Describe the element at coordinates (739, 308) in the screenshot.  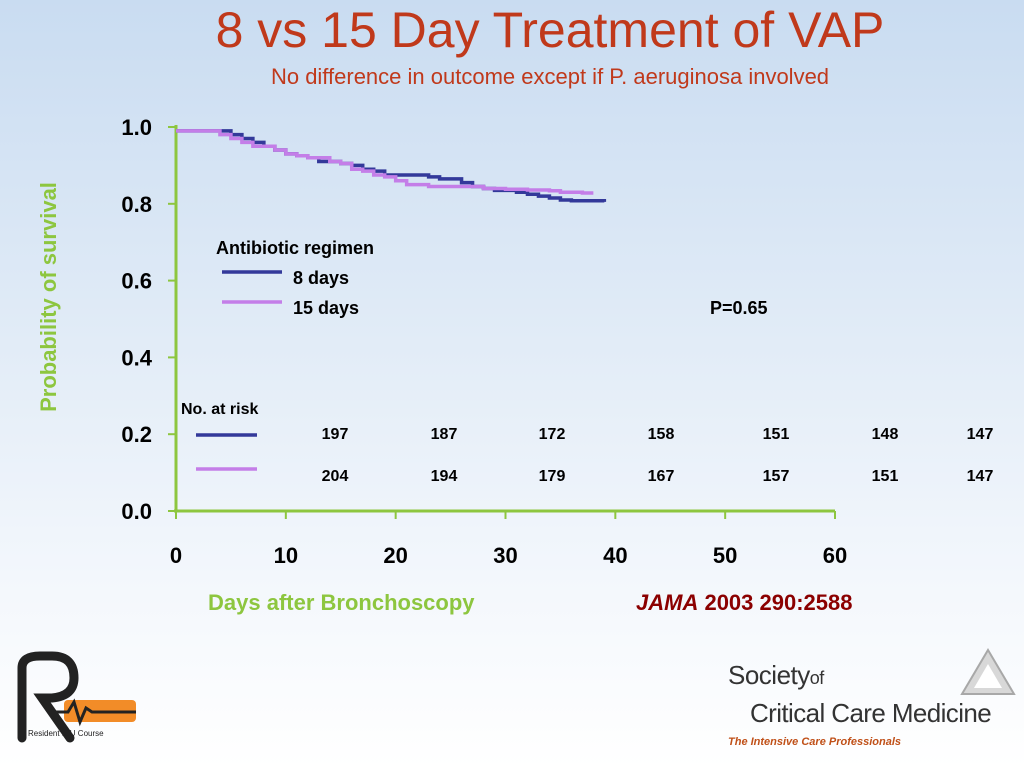
I see `p-value: P=0.65` at that location.